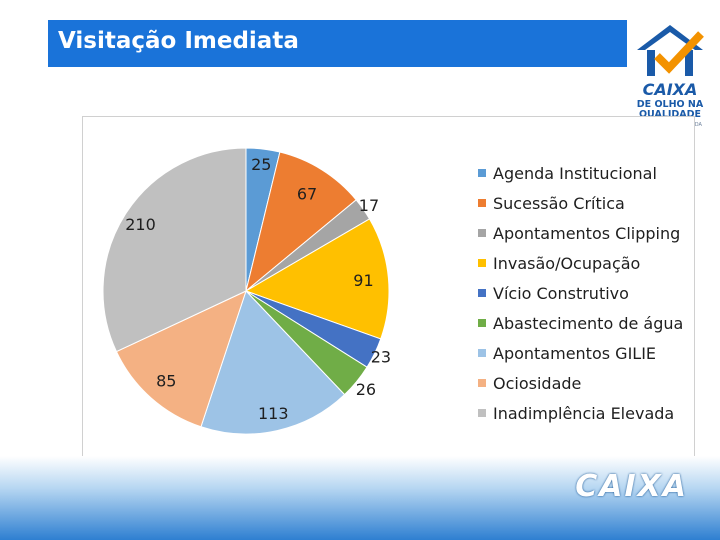 The image size is (720, 540). What do you see at coordinates (587, 233) in the screenshot?
I see `legend-label: Apontamentos Clipping` at bounding box center [587, 233].